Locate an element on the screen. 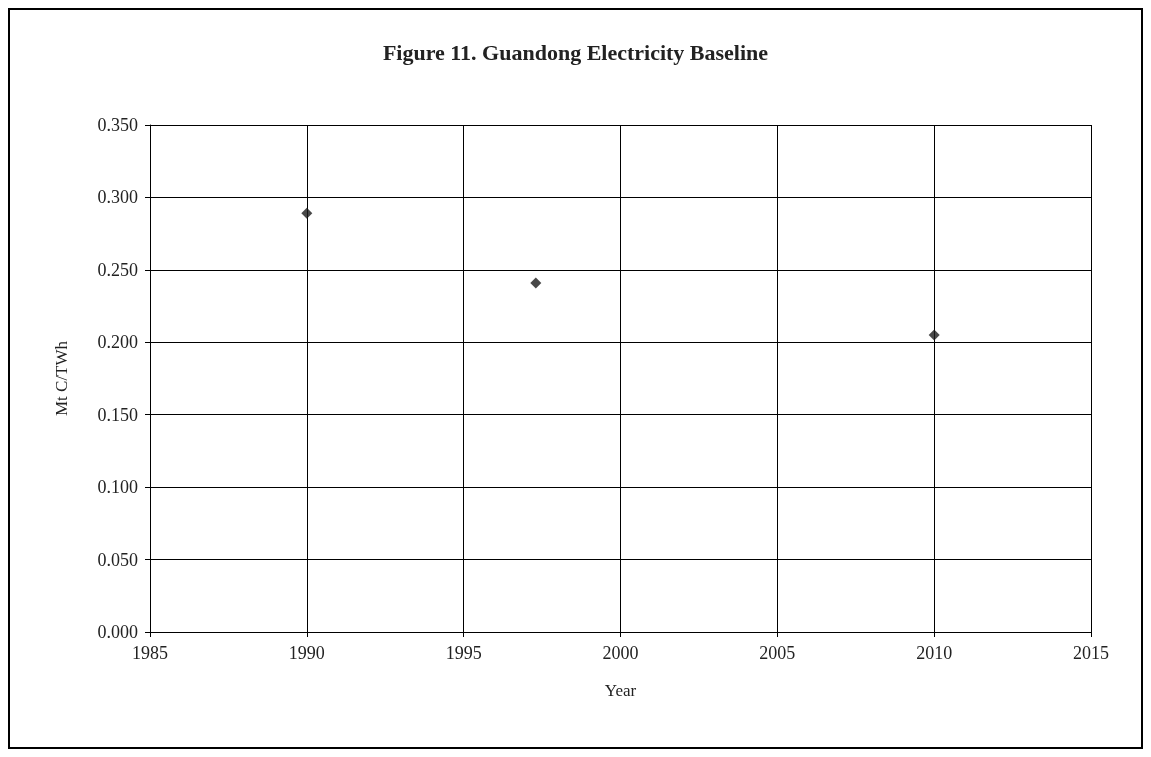 The height and width of the screenshot is (757, 1151). x-tick-label: 1985 is located at coordinates (150, 653).